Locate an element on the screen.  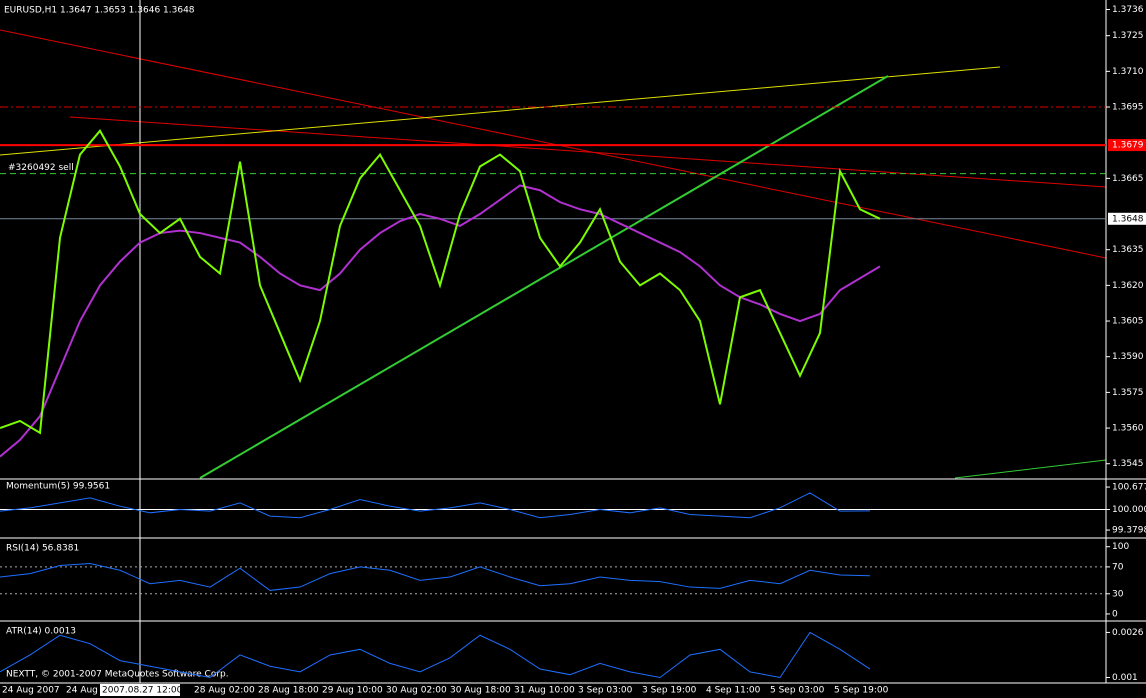
time-label: 28 Aug 02:00 is located at coordinates (224, 691).